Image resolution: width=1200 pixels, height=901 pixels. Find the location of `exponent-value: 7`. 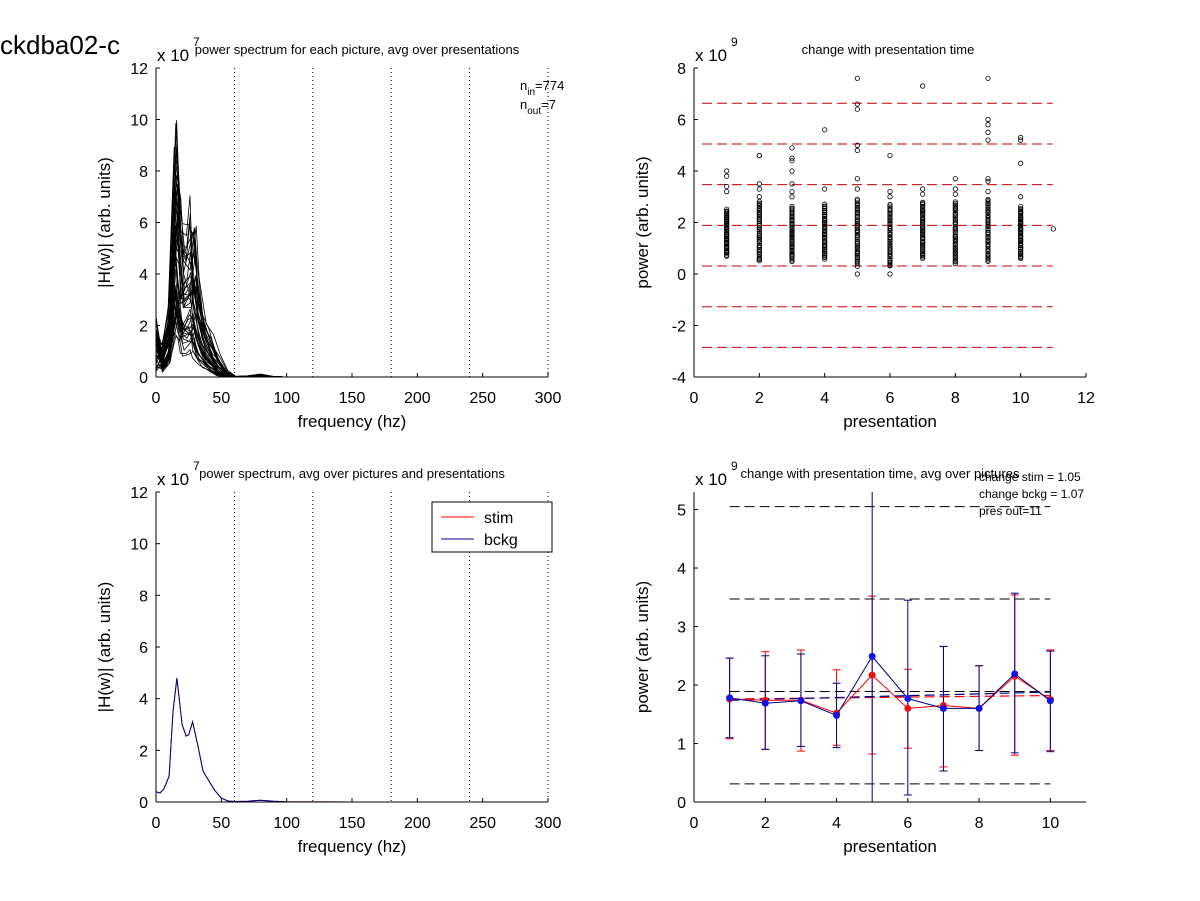

exponent-value: 7 is located at coordinates (196, 42).